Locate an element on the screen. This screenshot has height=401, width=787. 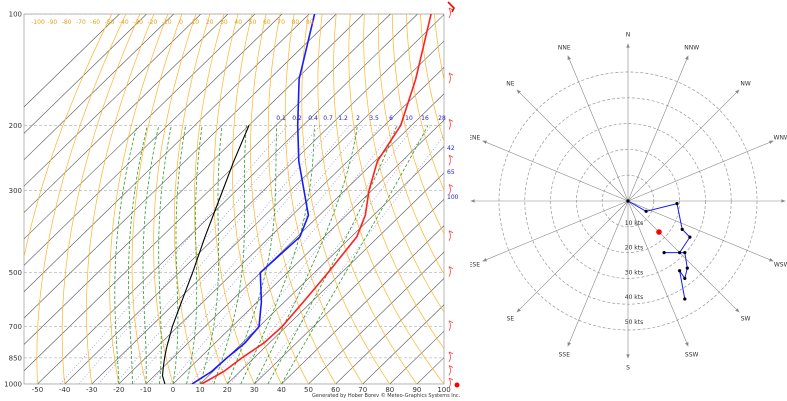
speed-ring-label: 20 kts is located at coordinates (634, 248).